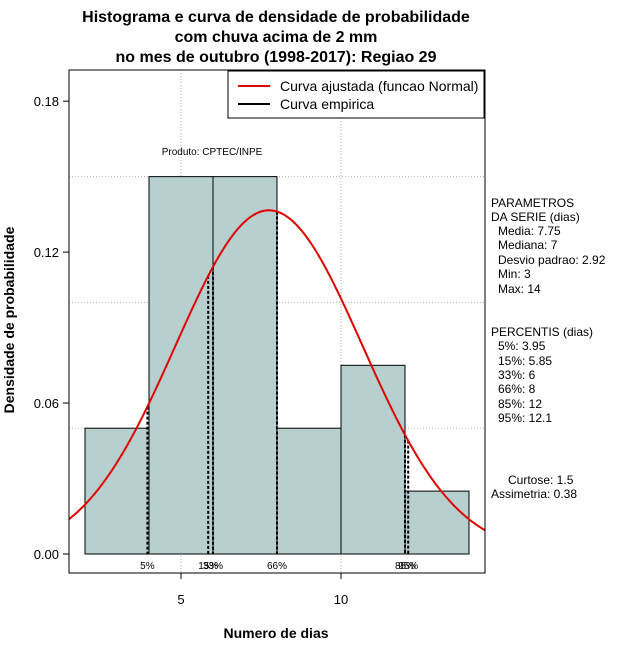 The height and width of the screenshot is (660, 640). Describe the element at coordinates (520, 404) in the screenshot. I see `percentil-85: 85%: 12` at that location.